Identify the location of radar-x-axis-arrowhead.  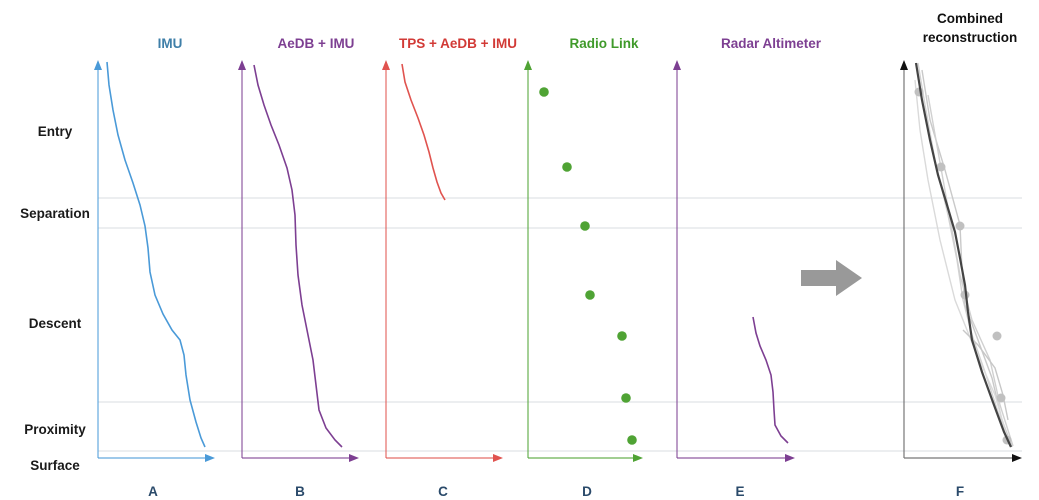
(790, 458).